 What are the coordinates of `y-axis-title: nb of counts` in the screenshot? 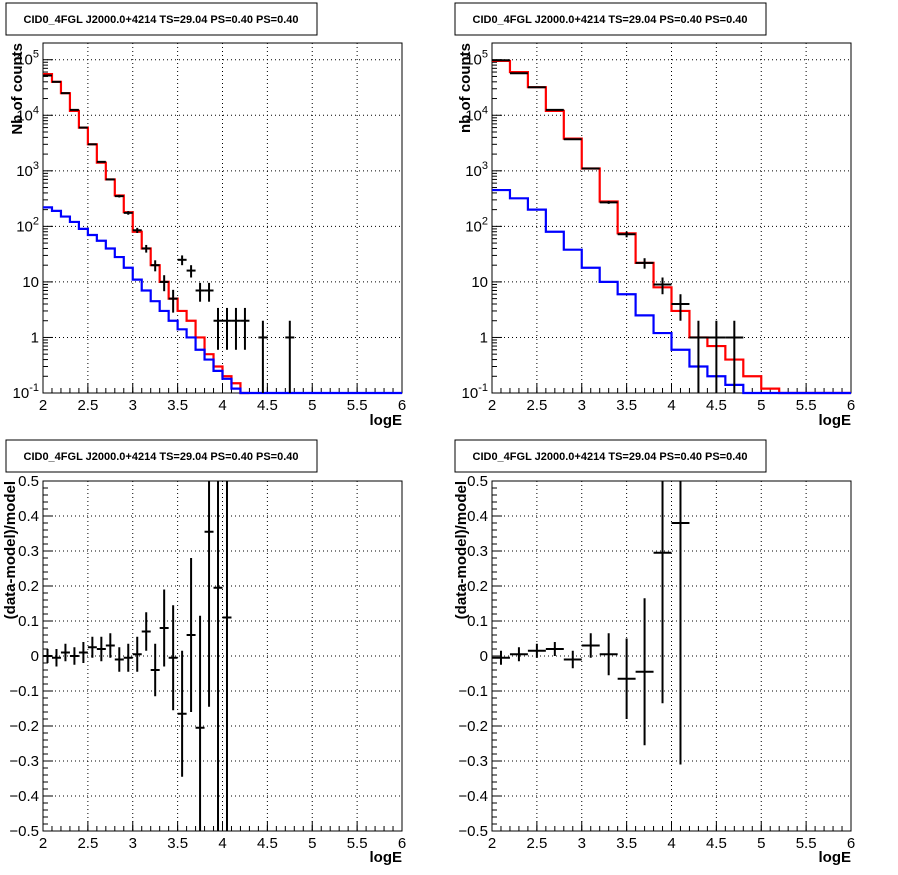 It's located at (465, 88).